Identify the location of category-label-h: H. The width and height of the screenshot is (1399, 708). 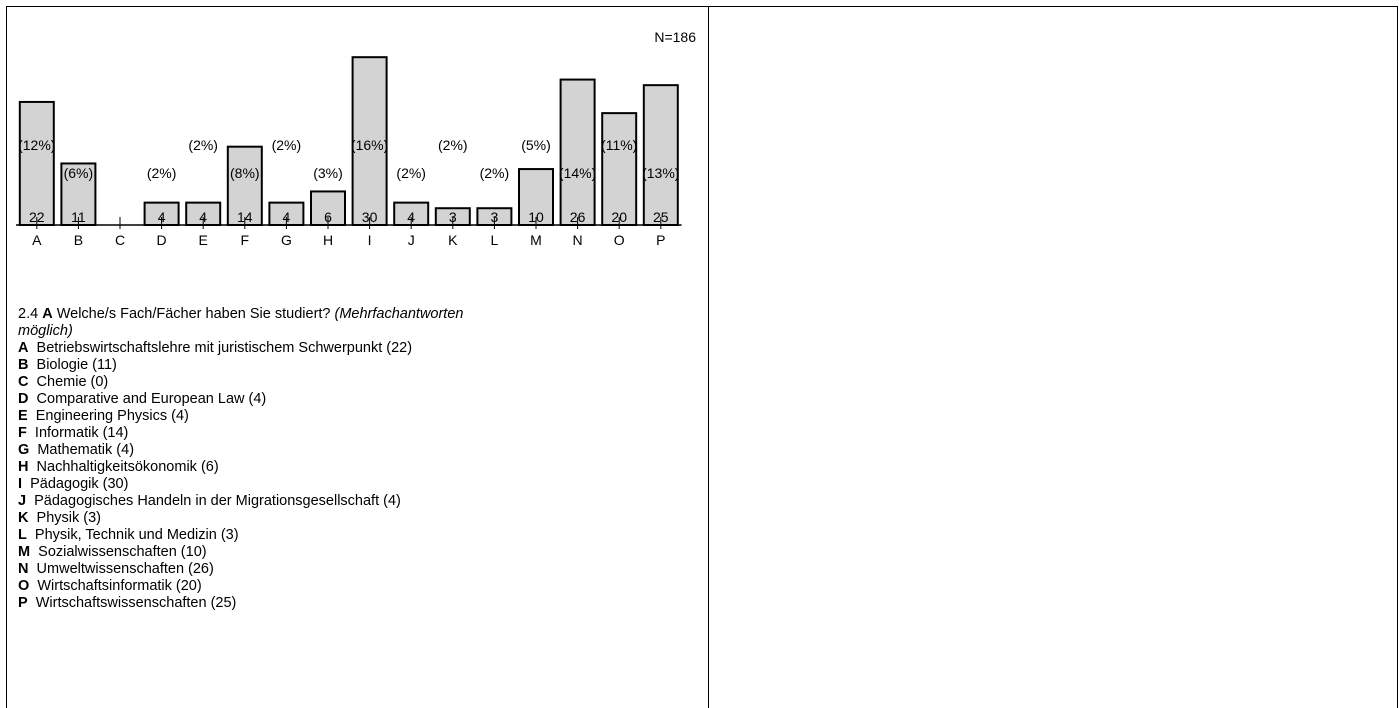
(328, 240).